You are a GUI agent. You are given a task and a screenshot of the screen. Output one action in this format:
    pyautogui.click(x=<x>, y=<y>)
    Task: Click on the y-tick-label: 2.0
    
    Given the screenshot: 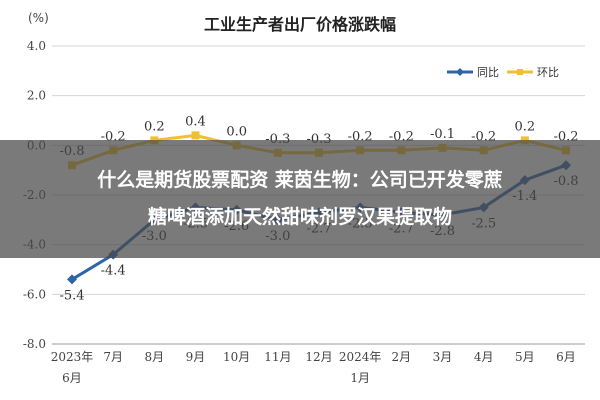 What is the action you would take?
    pyautogui.click(x=36, y=96)
    